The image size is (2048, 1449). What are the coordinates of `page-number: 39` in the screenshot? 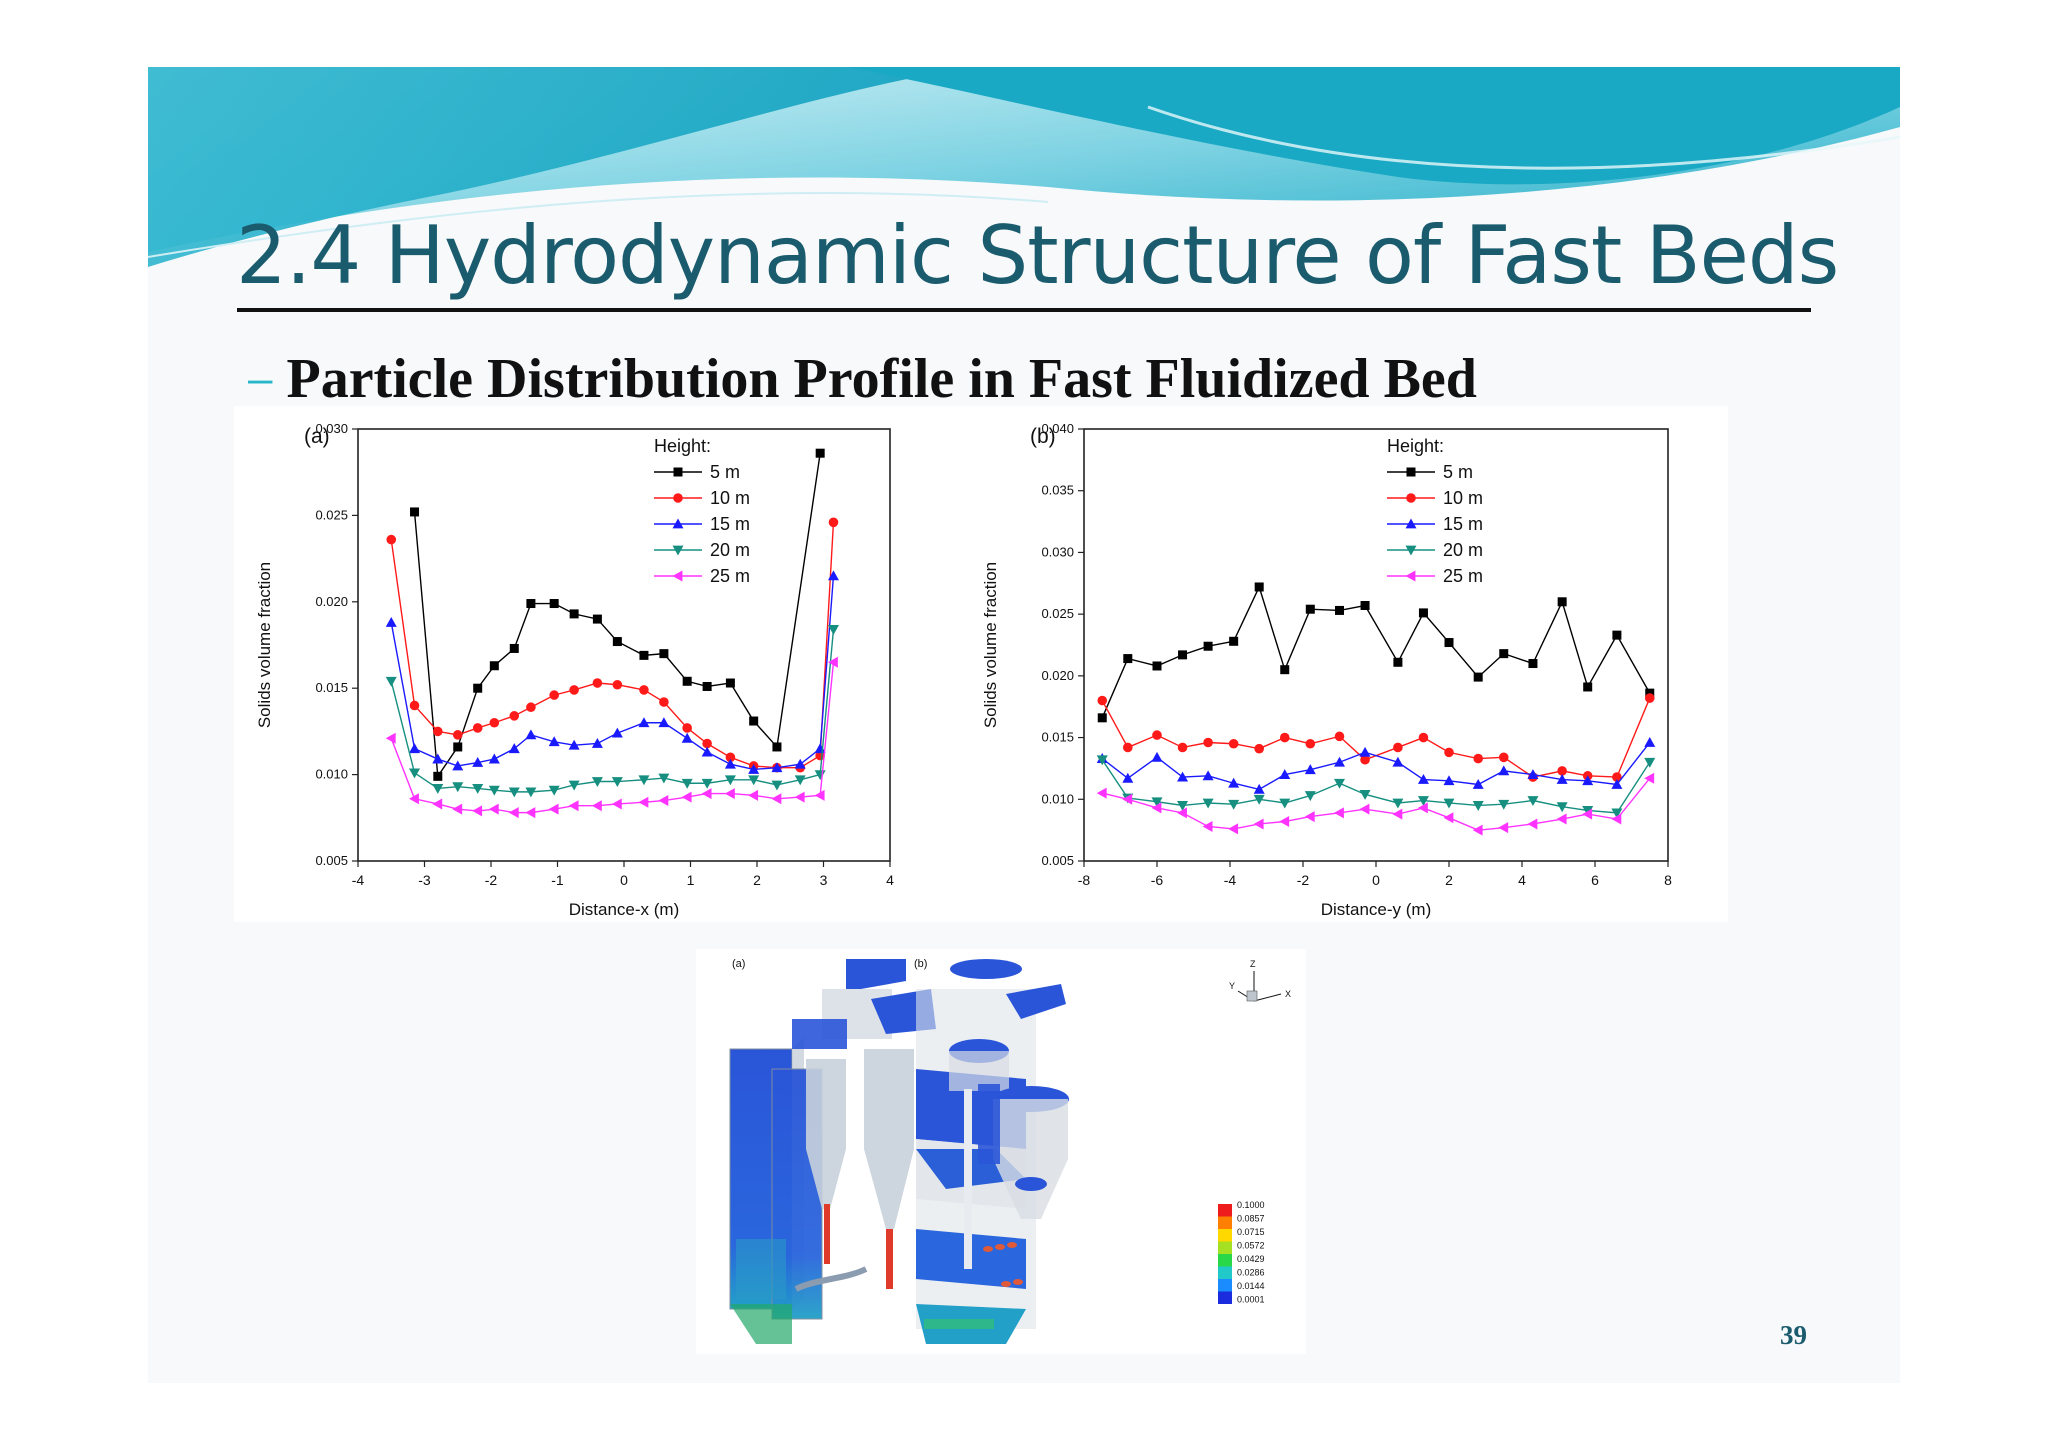 It's located at (1793, 1335).